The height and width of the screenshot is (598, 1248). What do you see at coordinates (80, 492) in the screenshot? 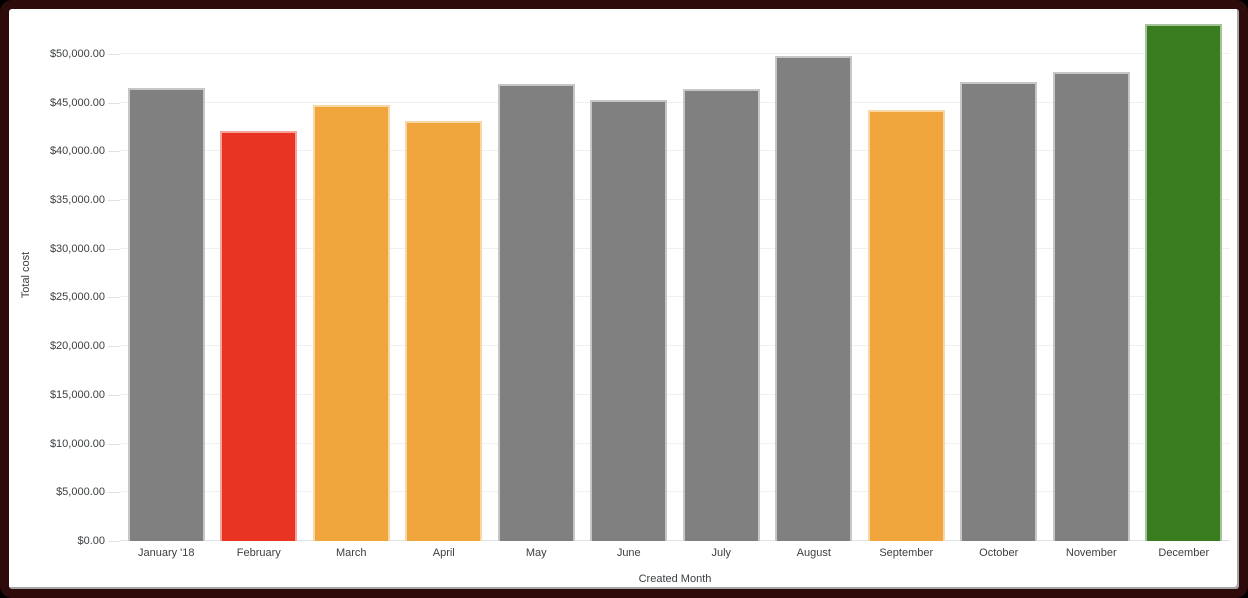
I see `y-tick-label: $5,000.00` at bounding box center [80, 492].